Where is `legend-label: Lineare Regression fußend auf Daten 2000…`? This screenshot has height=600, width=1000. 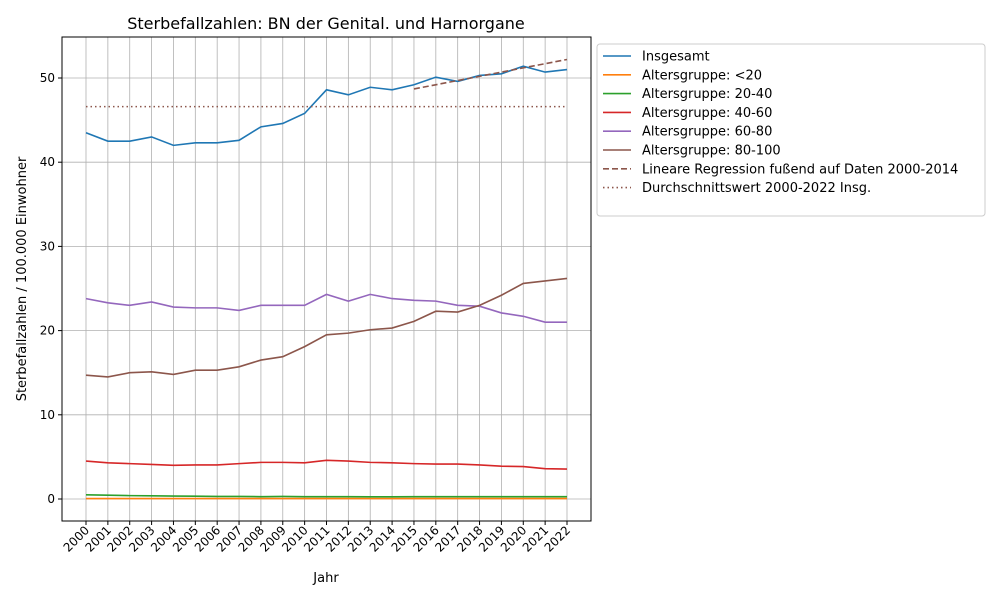
legend-label: Lineare Regression fußend auf Daten 2000… is located at coordinates (800, 169).